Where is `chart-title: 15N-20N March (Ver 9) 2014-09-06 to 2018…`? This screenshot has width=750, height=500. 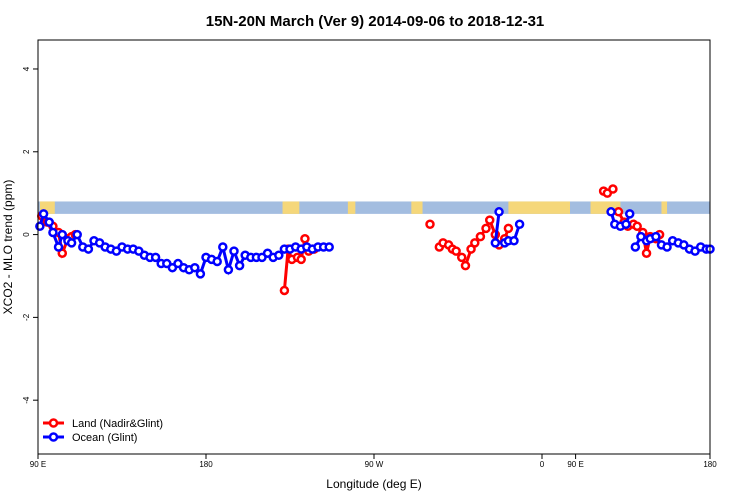 chart-title: 15N-20N March (Ver 9) 2014-09-06 to 2018… is located at coordinates (375, 21).